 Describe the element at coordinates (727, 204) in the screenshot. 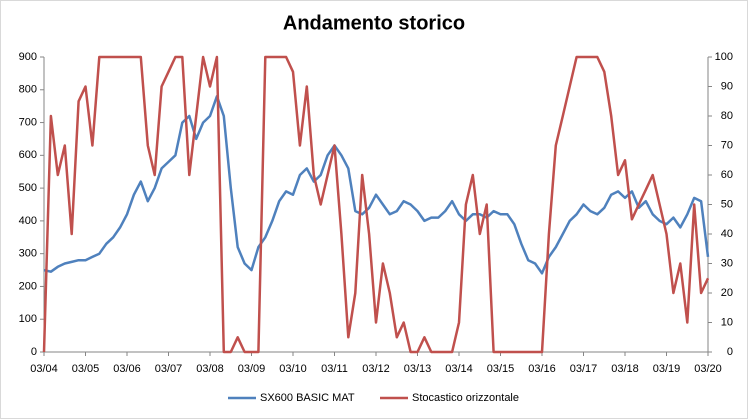

I see `y2-tick-label: 50` at that location.